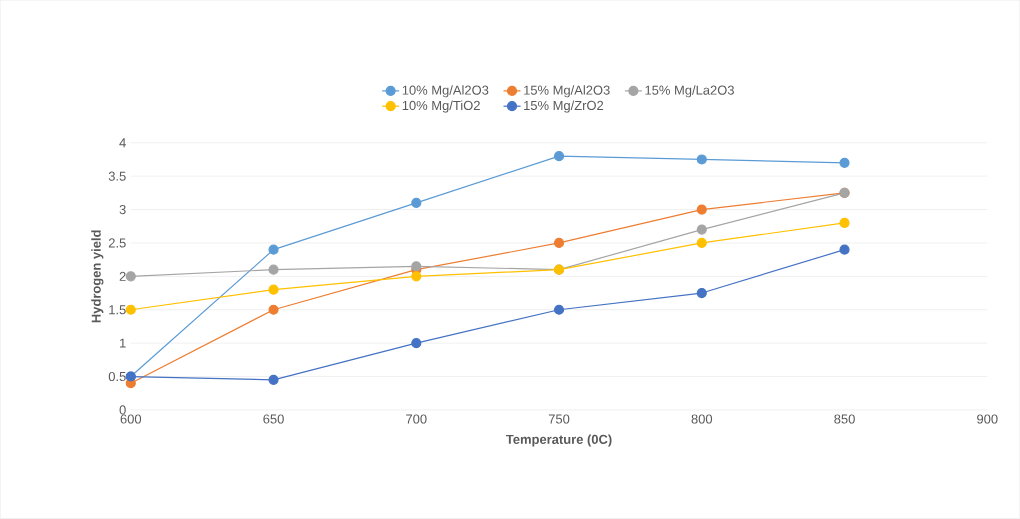  What do you see at coordinates (273, 419) in the screenshot?
I see `x-tick-label: 650` at bounding box center [273, 419].